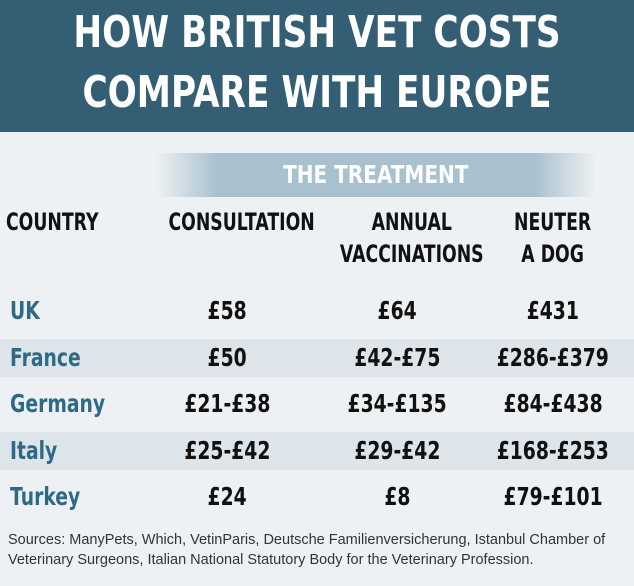  What do you see at coordinates (52, 222) in the screenshot?
I see `column-header-country: COUNTRY` at bounding box center [52, 222].